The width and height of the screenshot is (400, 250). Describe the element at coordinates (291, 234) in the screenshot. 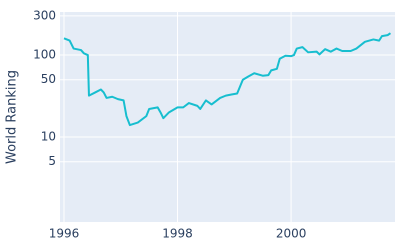

I see `x-tick-label: 2000` at that location.